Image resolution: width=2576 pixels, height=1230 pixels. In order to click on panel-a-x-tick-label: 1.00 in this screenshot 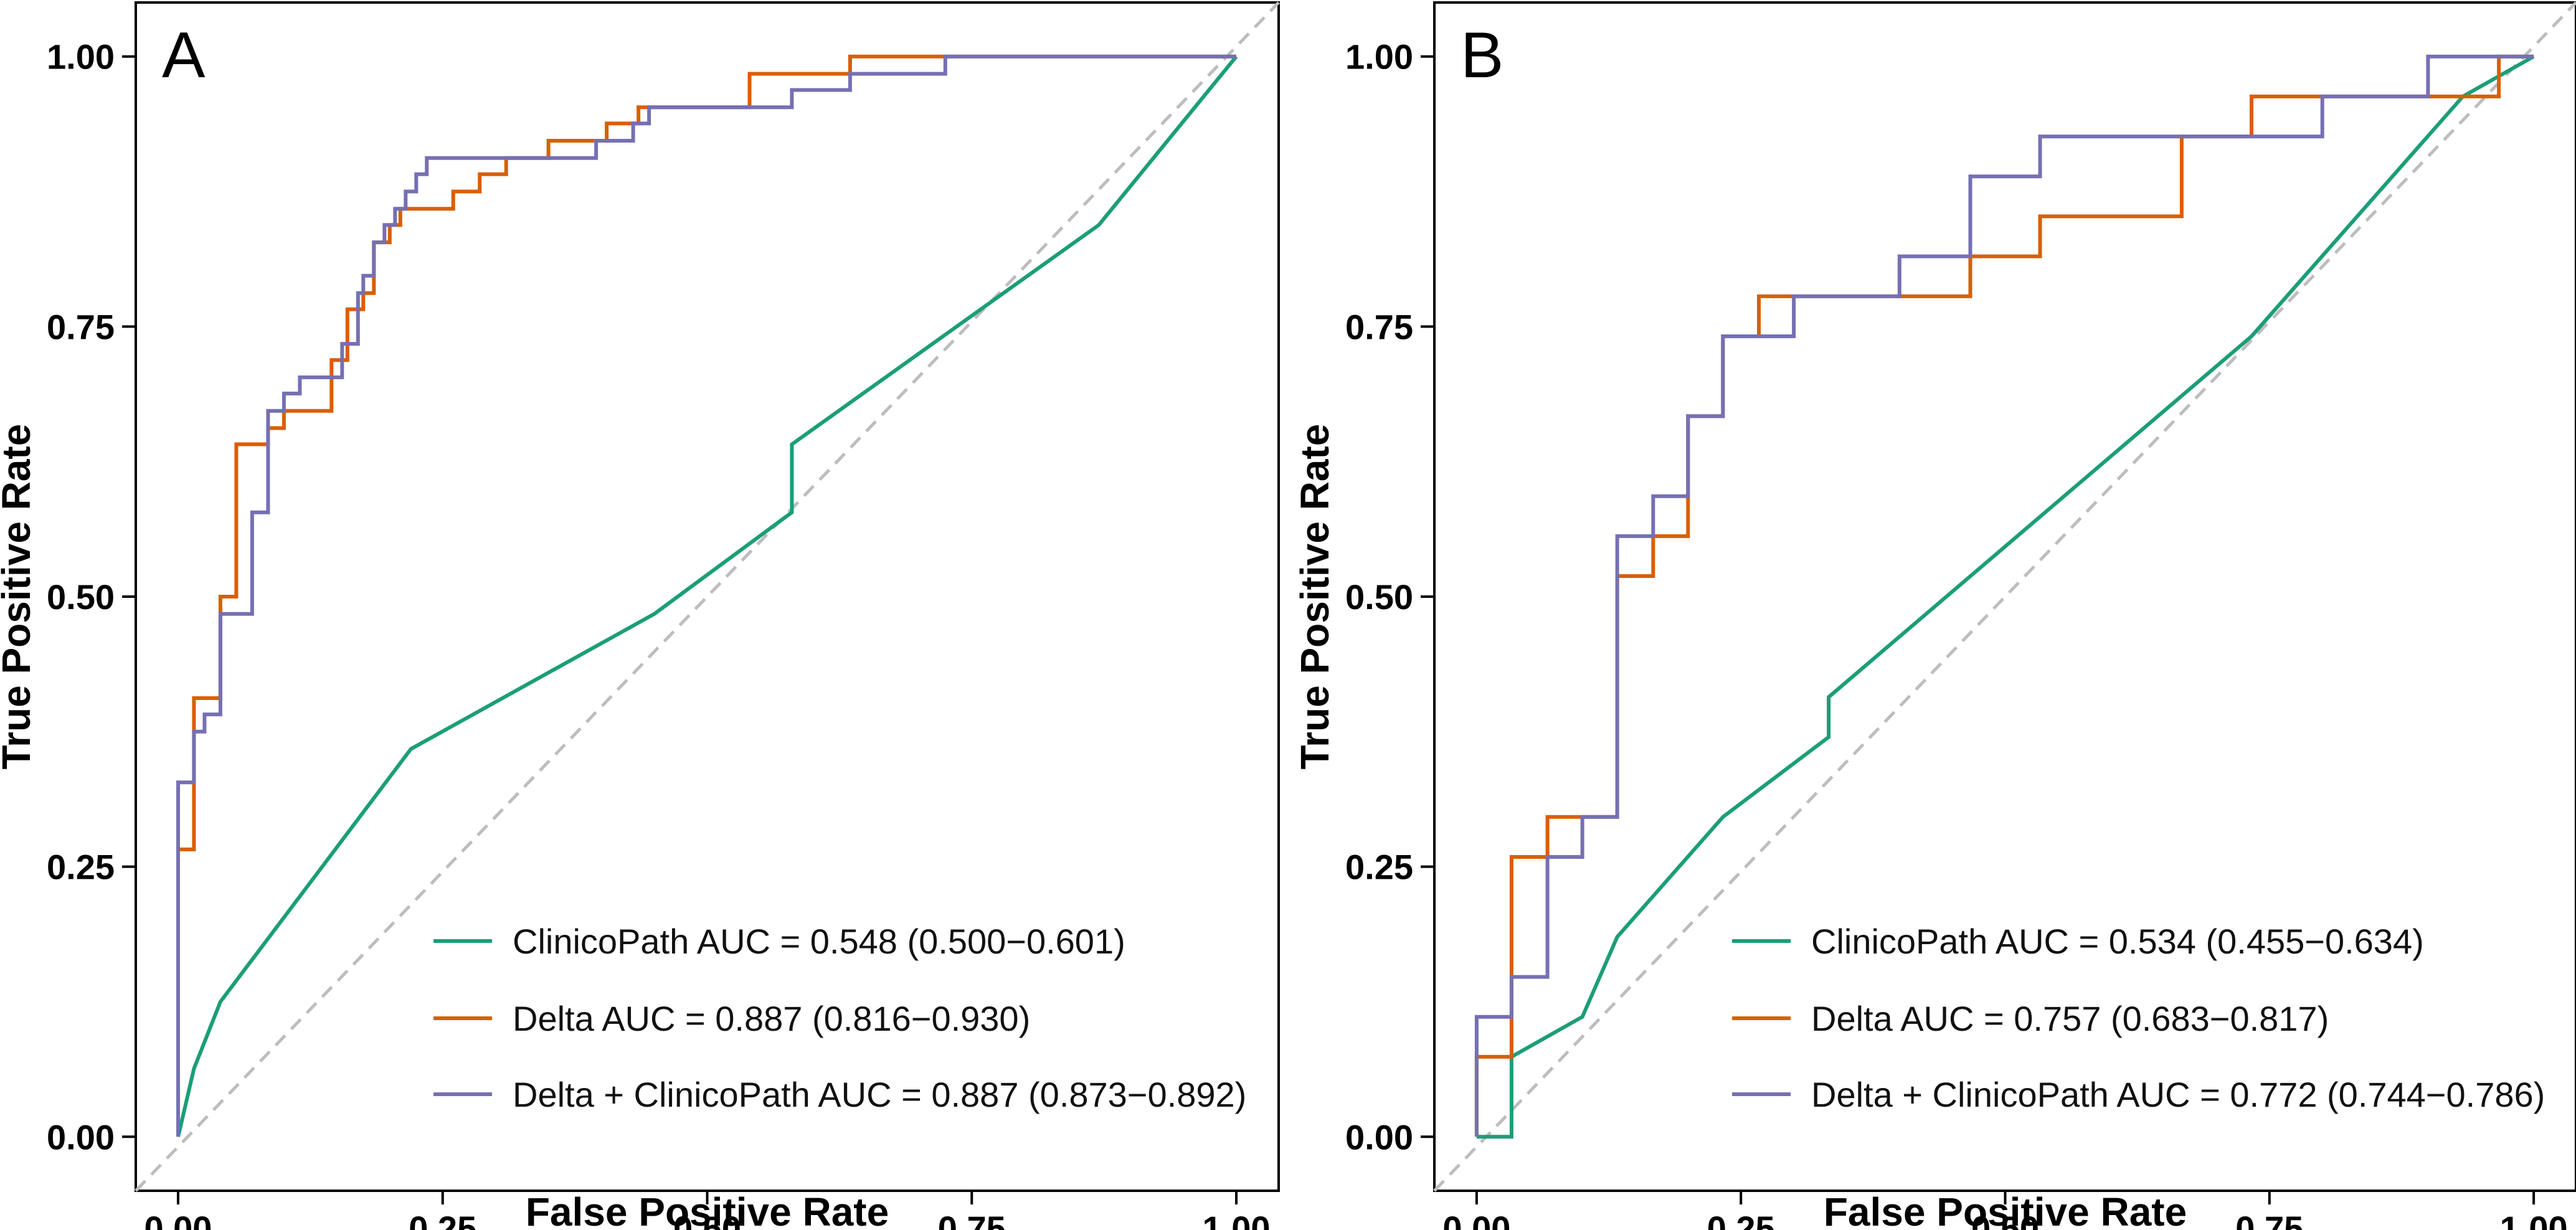, I will do `click(1237, 1219)`.